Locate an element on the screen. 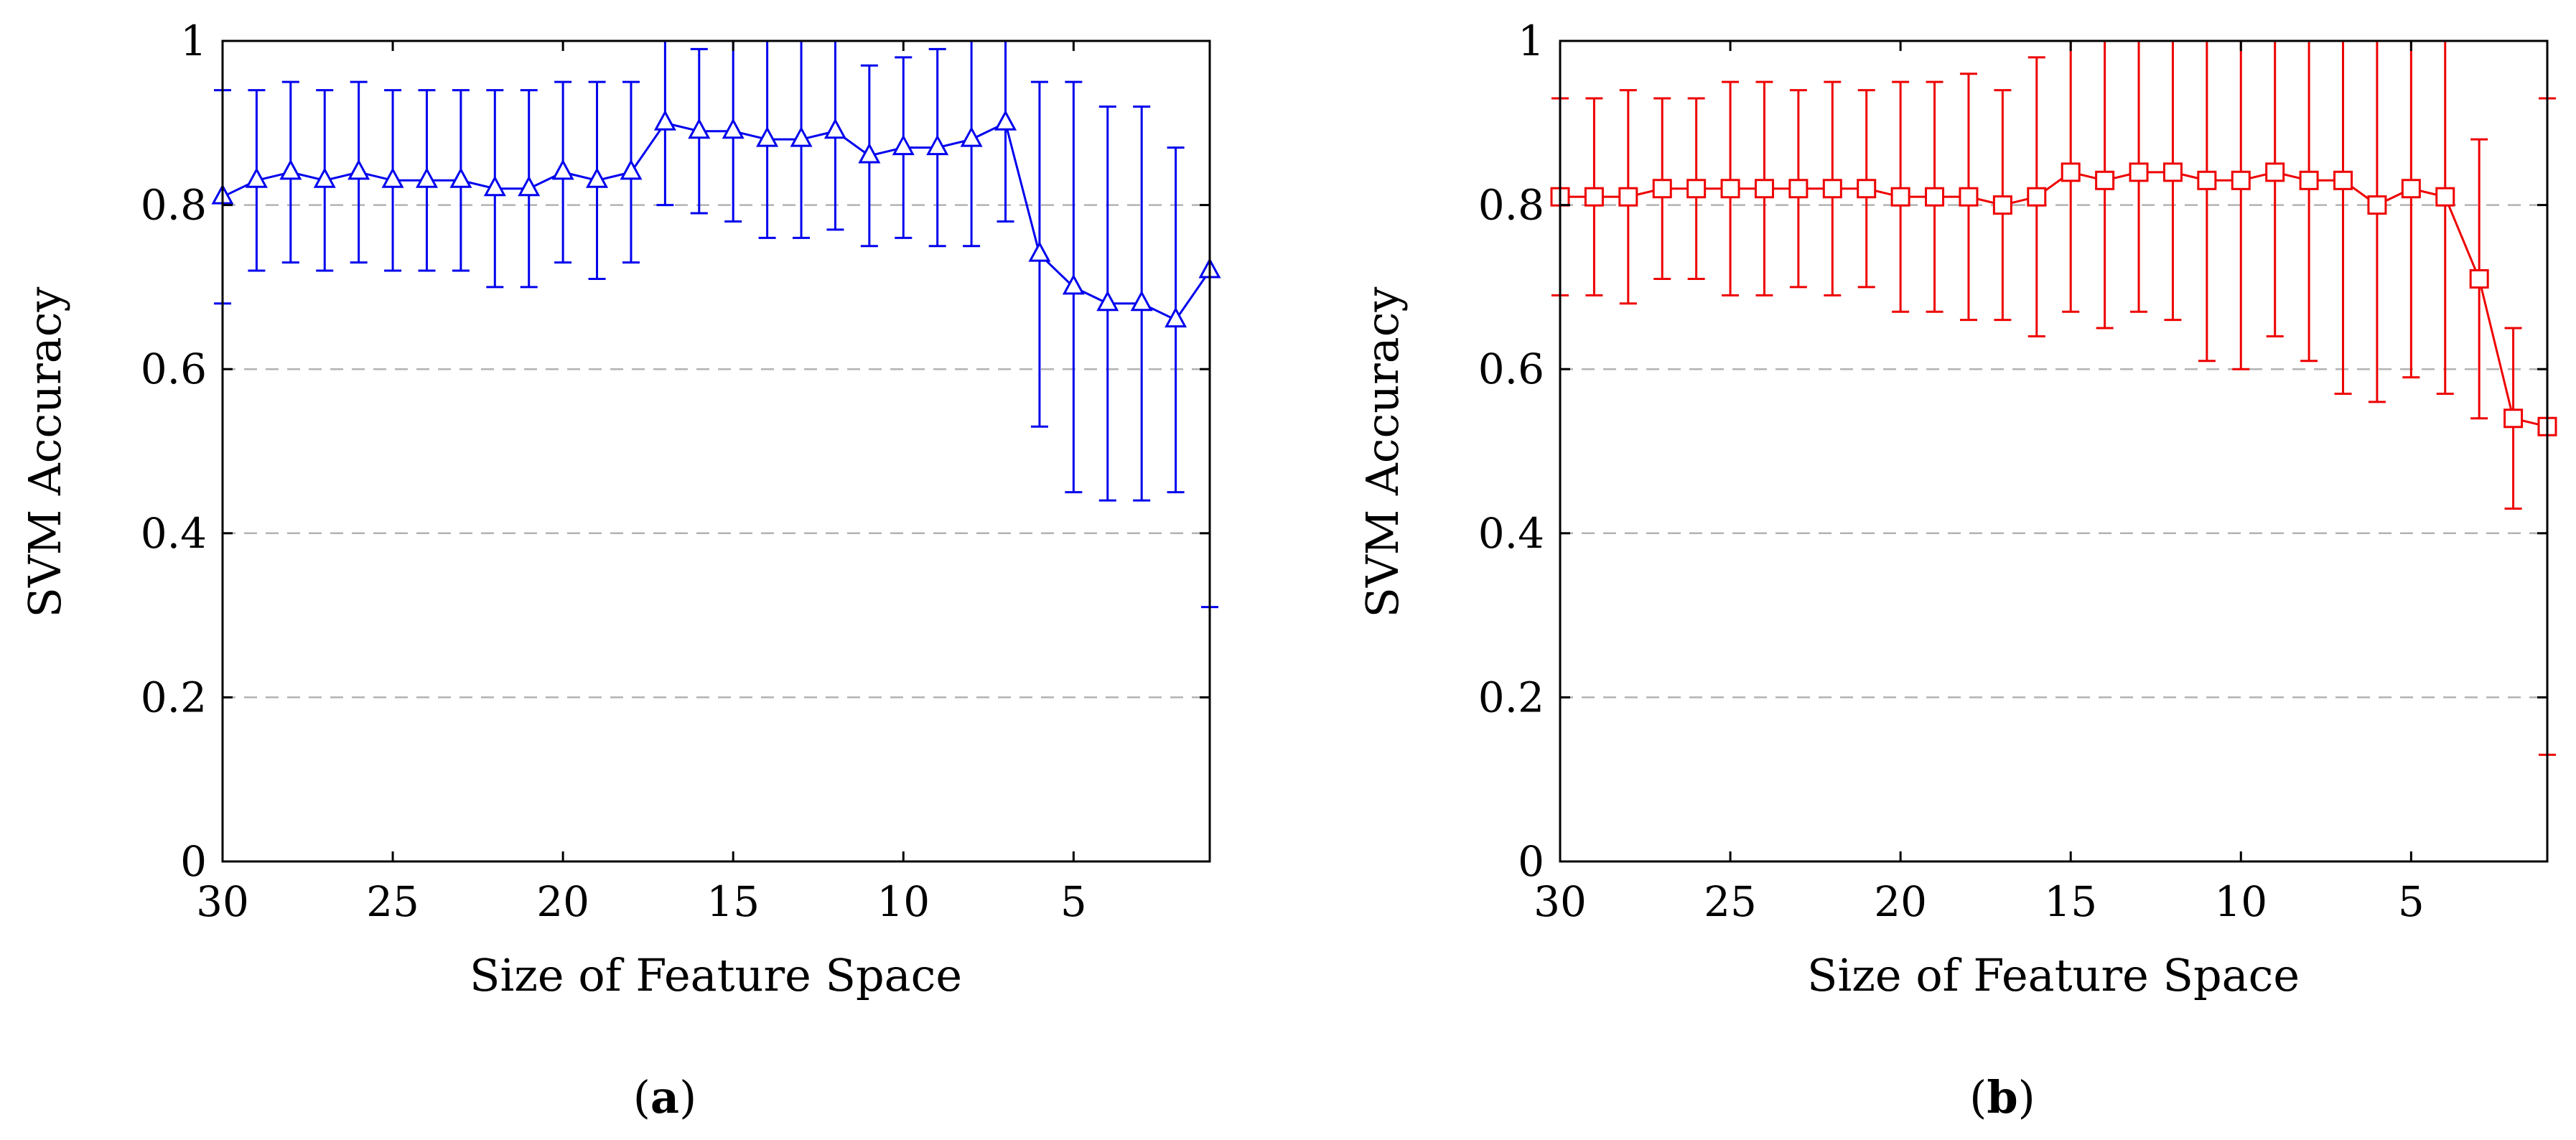  caption-letter: a is located at coordinates (664, 1097).